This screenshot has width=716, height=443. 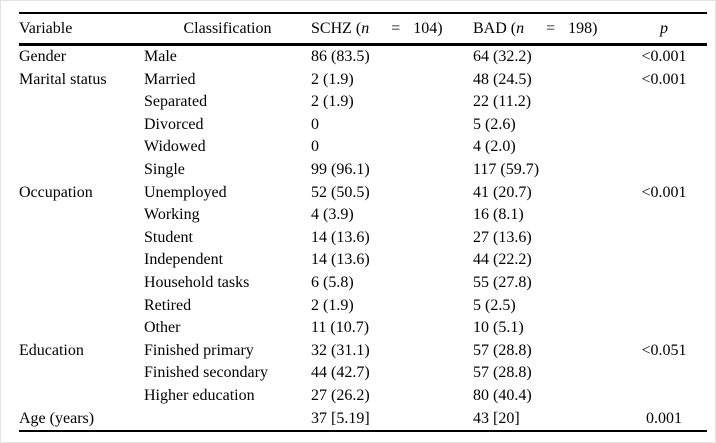 I want to click on schz-value-cell: 86 (83.5), so click(x=340, y=56).